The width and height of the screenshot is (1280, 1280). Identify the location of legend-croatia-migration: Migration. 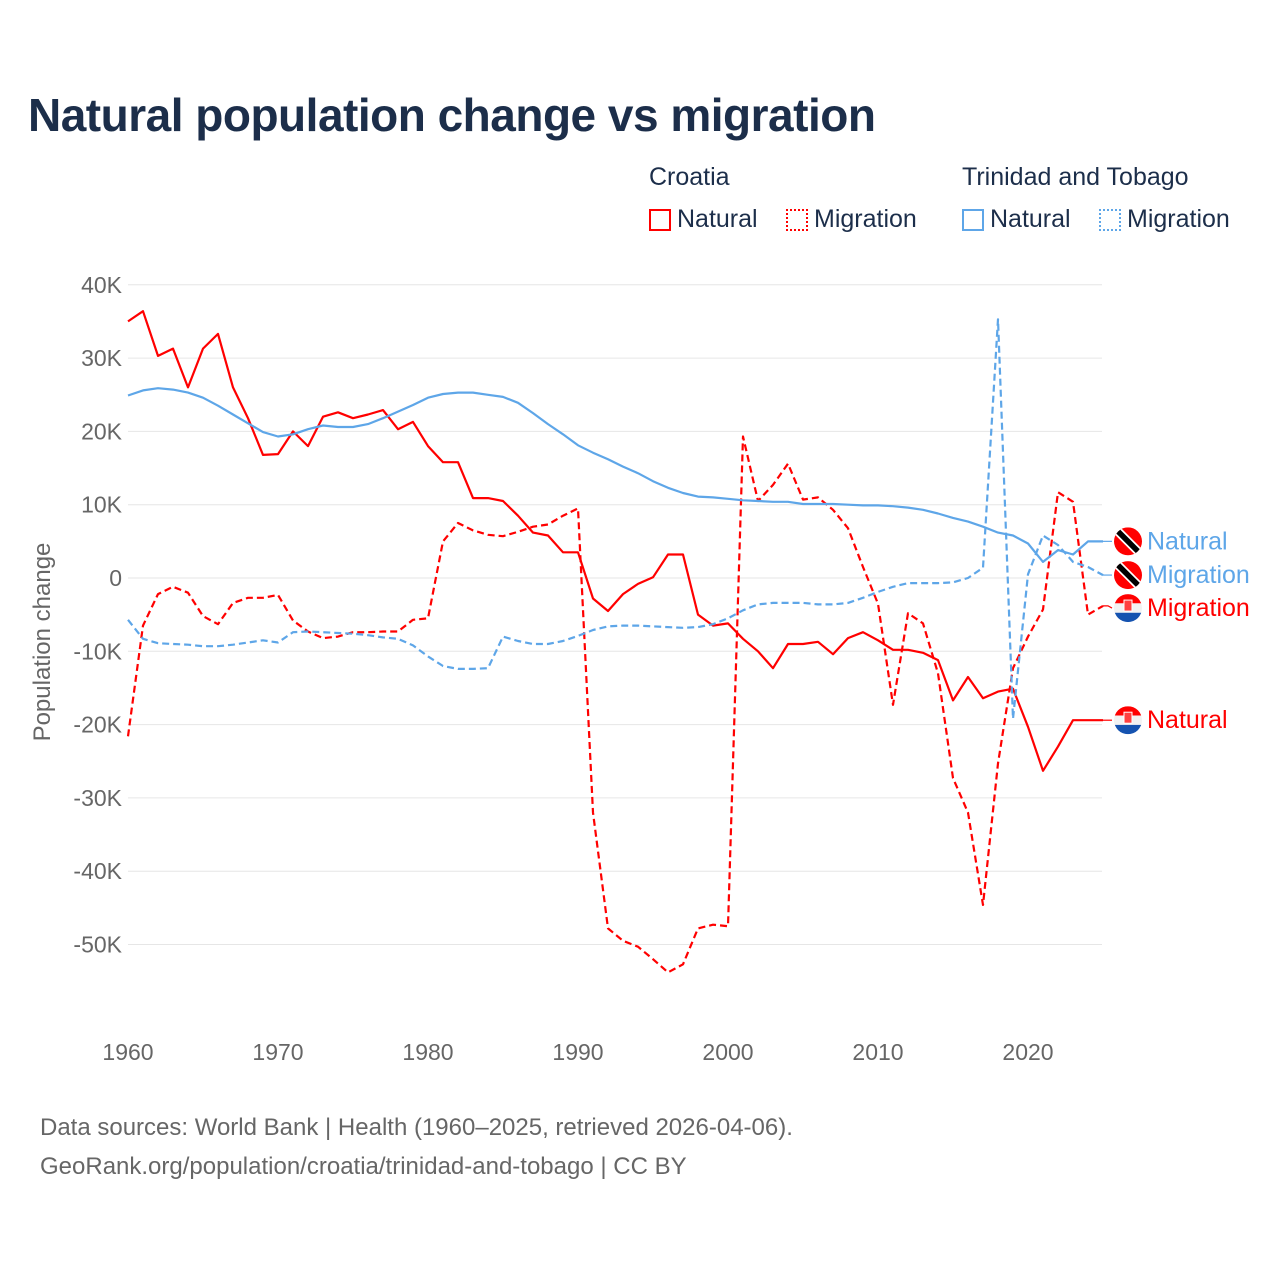
(851, 219).